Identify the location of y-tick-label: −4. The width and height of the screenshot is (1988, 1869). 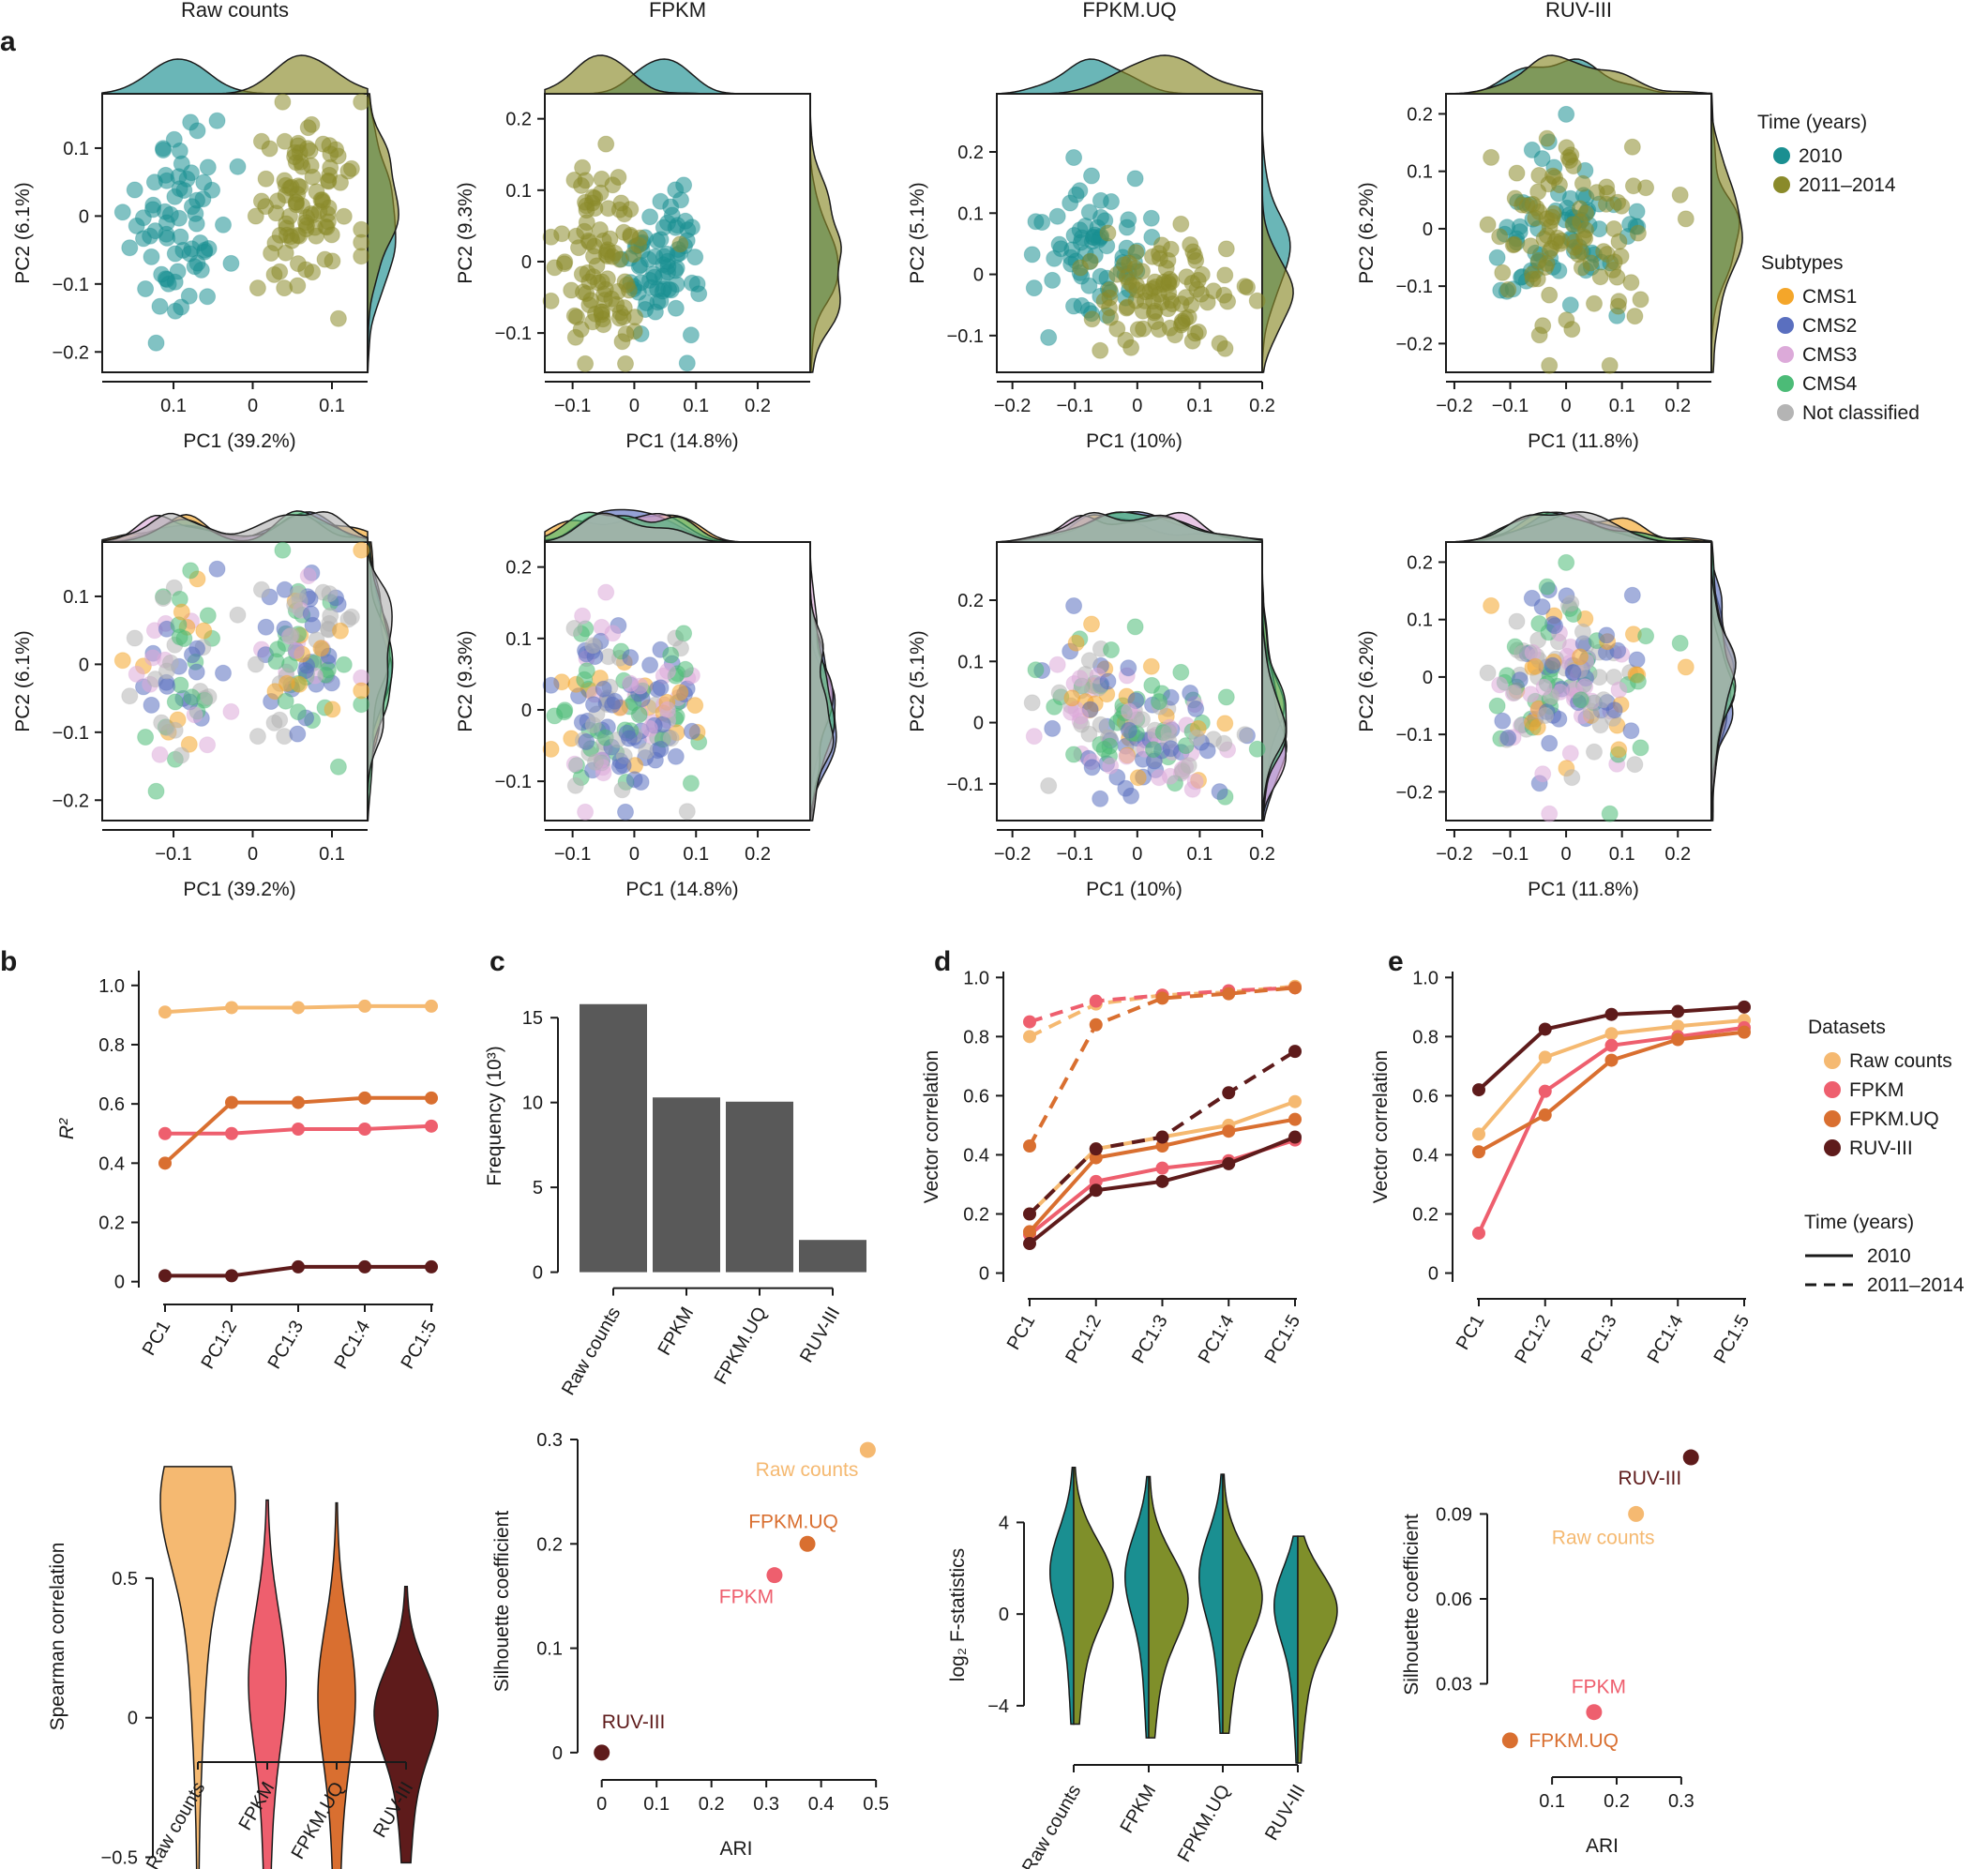
(998, 1706).